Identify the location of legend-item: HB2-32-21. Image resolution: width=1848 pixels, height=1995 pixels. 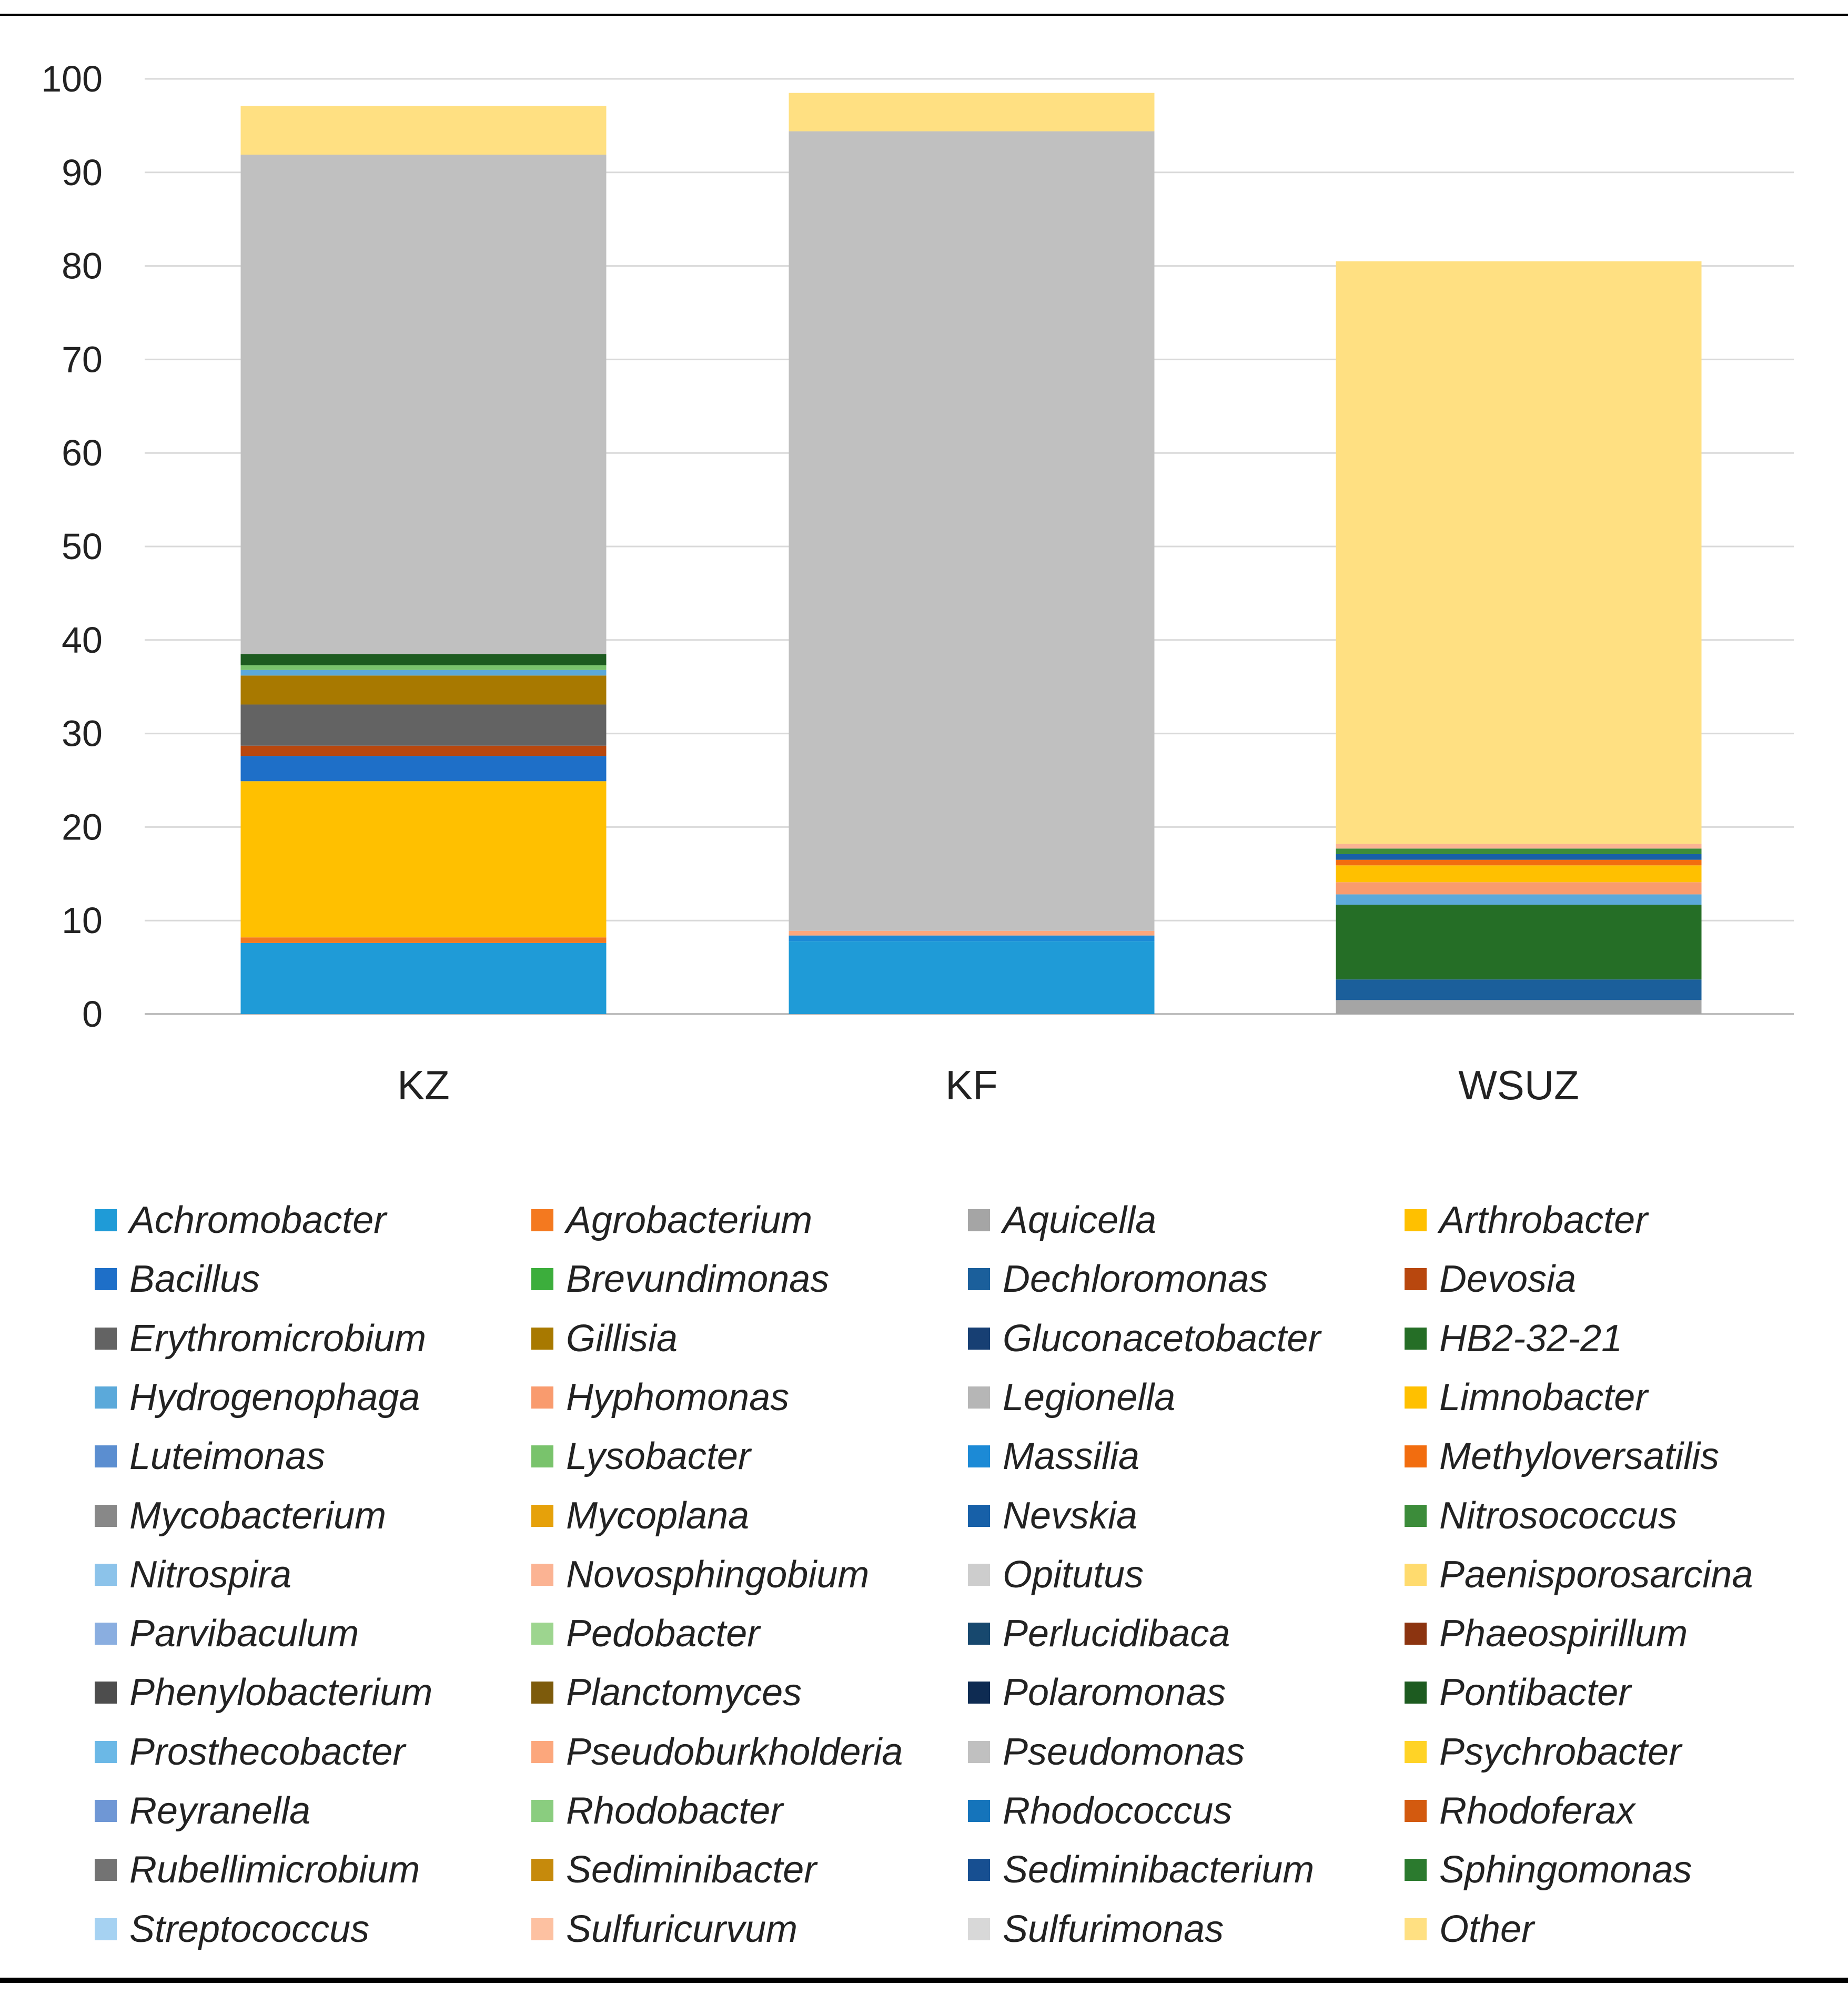
(1513, 1339).